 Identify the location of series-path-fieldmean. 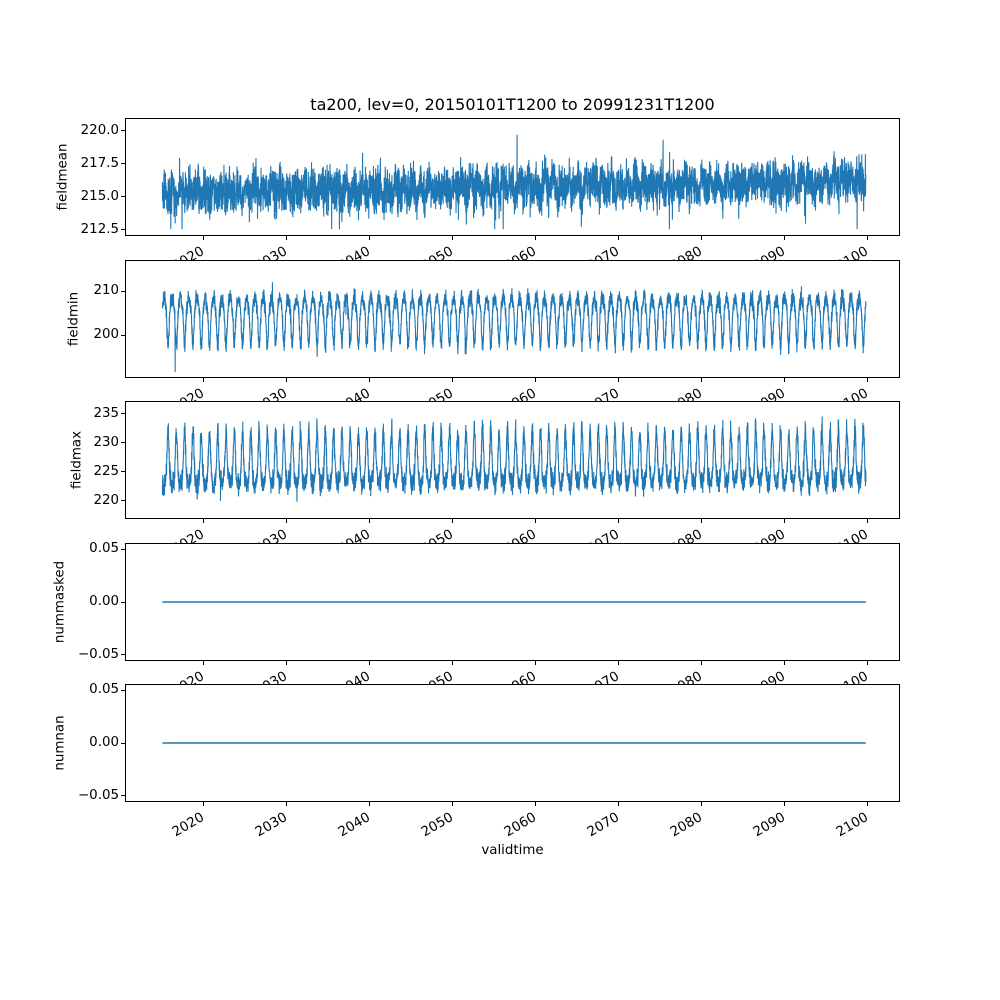
(514, 182).